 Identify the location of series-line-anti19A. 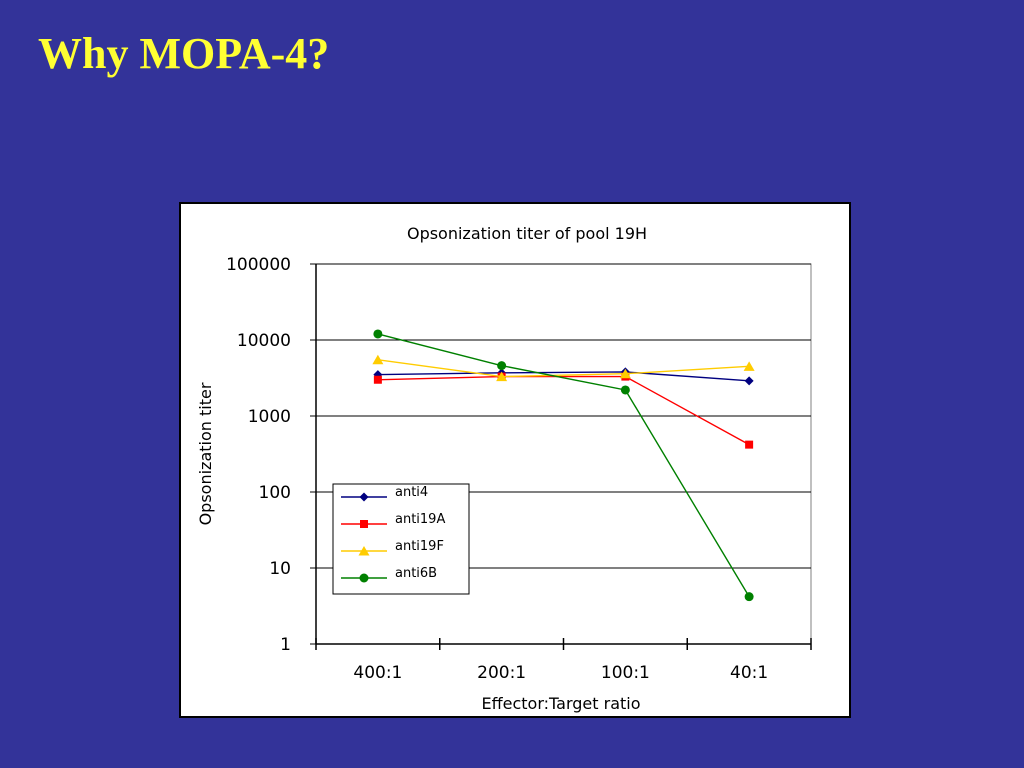
(563, 410).